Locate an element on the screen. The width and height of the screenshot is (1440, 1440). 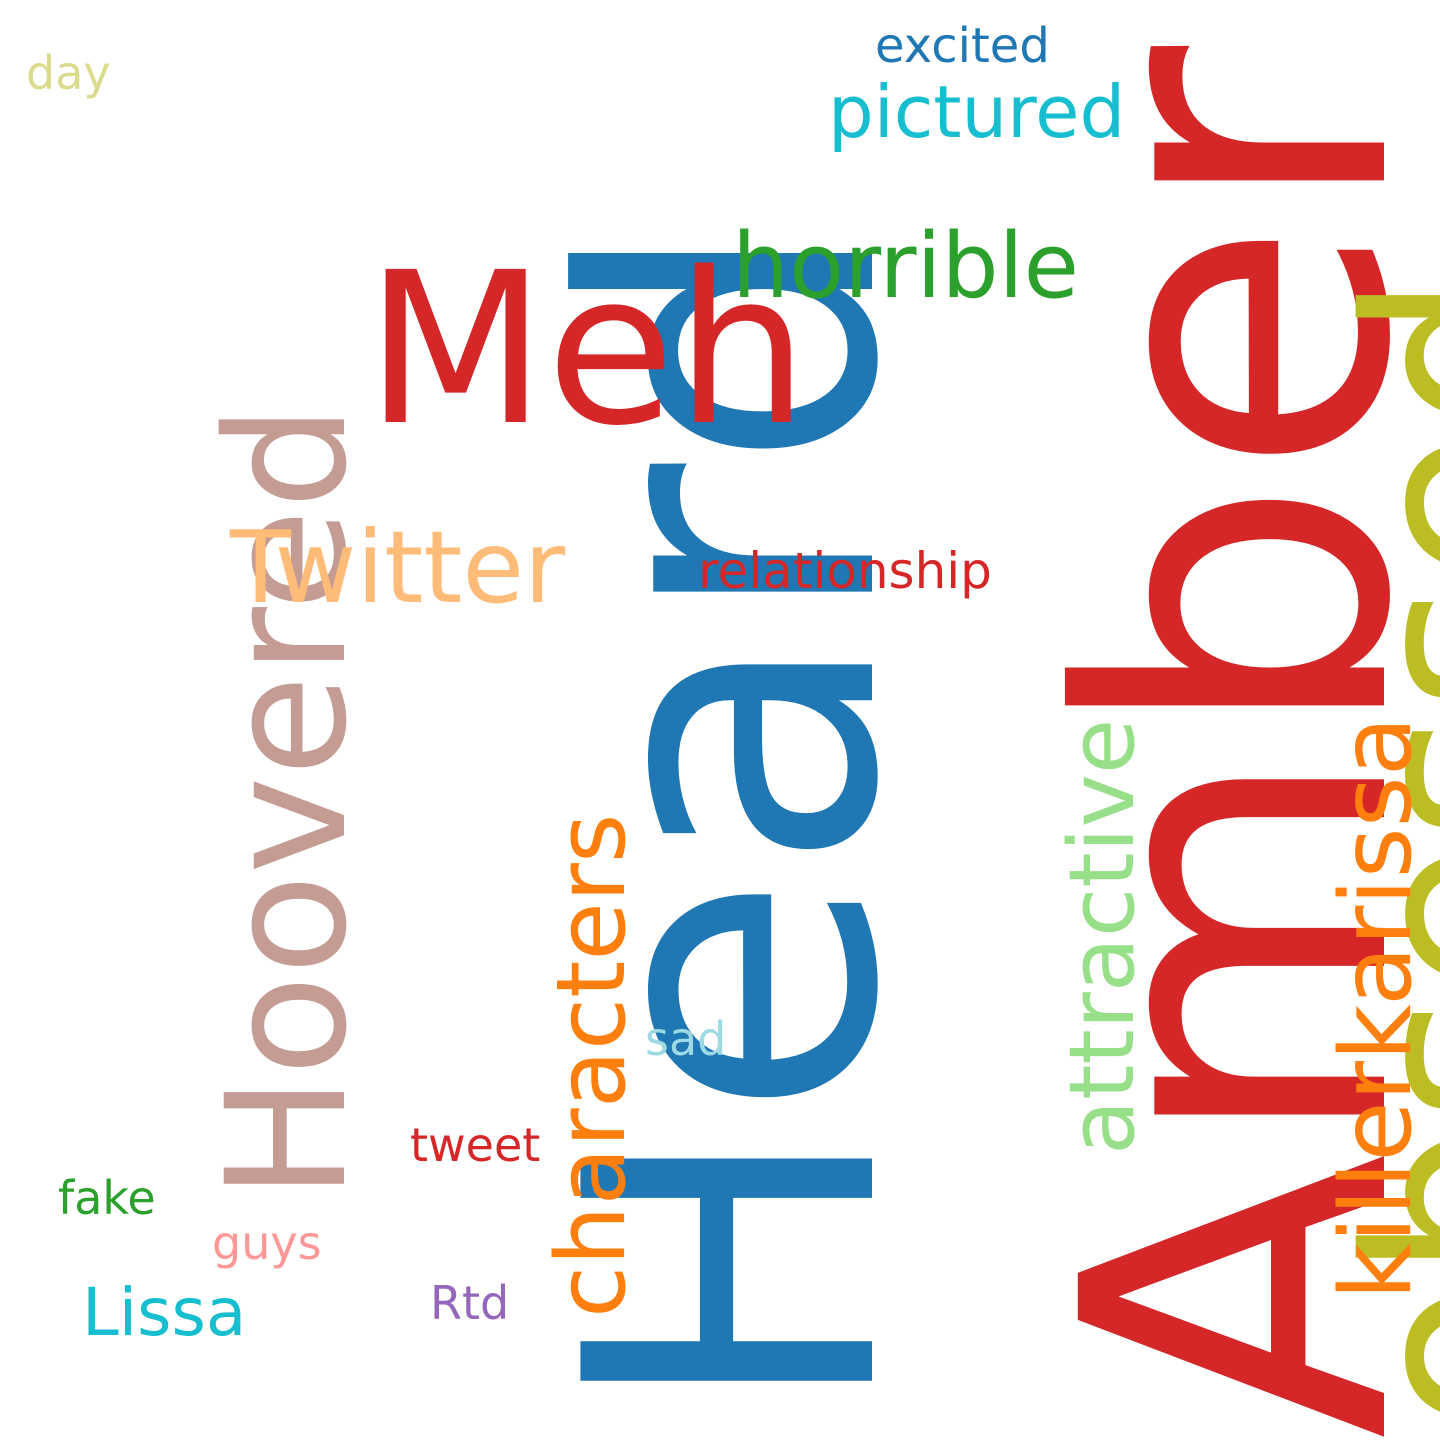
word-day: day is located at coordinates (68, 73).